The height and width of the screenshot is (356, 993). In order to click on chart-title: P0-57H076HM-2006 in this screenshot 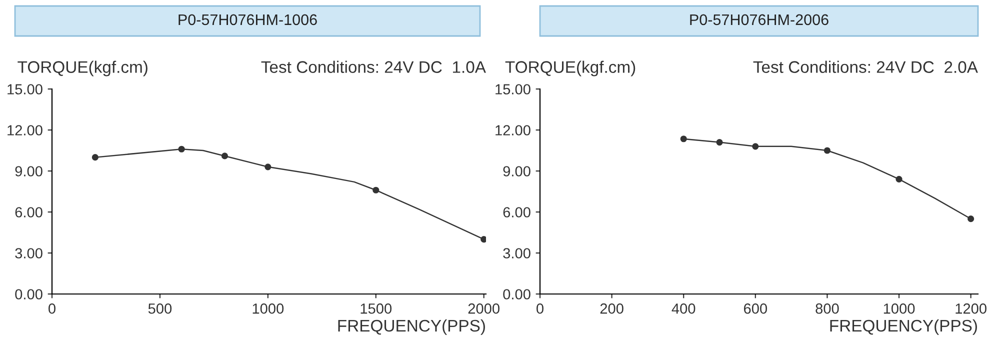, I will do `click(759, 20)`.